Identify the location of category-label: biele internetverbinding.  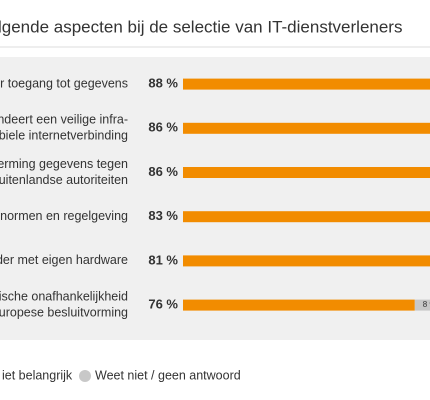
(64, 136).